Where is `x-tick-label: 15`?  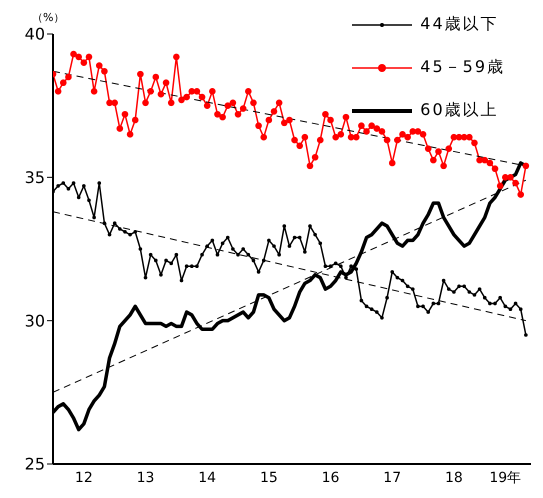
x-tick-label: 15 is located at coordinates (269, 478).